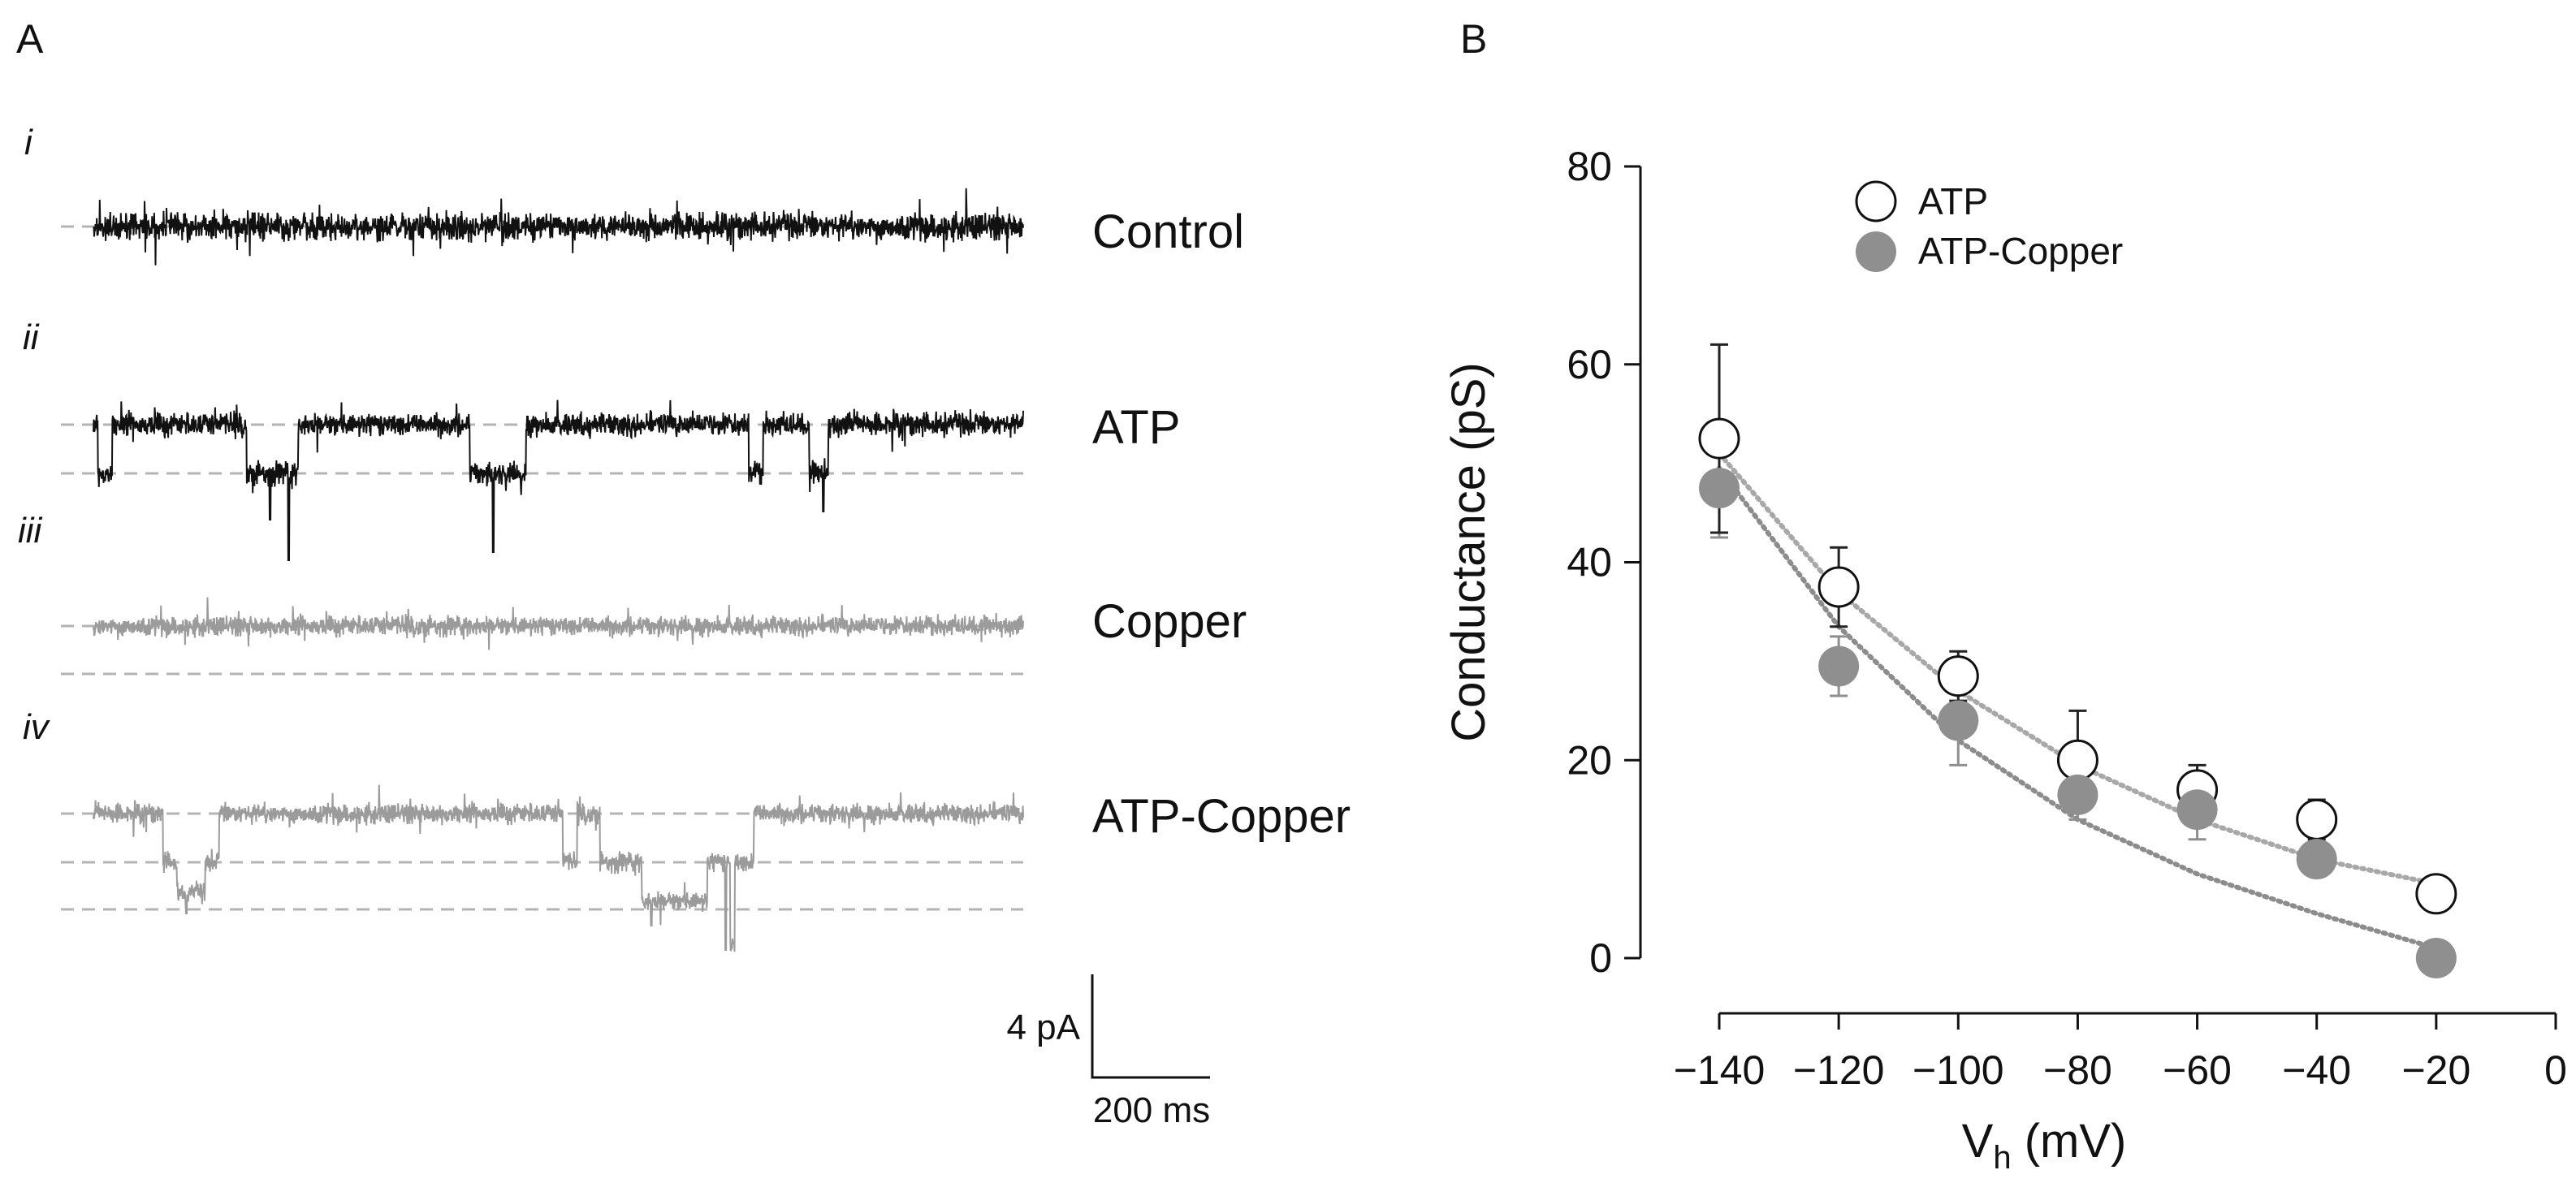 The height and width of the screenshot is (1196, 2576). What do you see at coordinates (1590, 760) in the screenshot?
I see `y-tick-label: 20` at bounding box center [1590, 760].